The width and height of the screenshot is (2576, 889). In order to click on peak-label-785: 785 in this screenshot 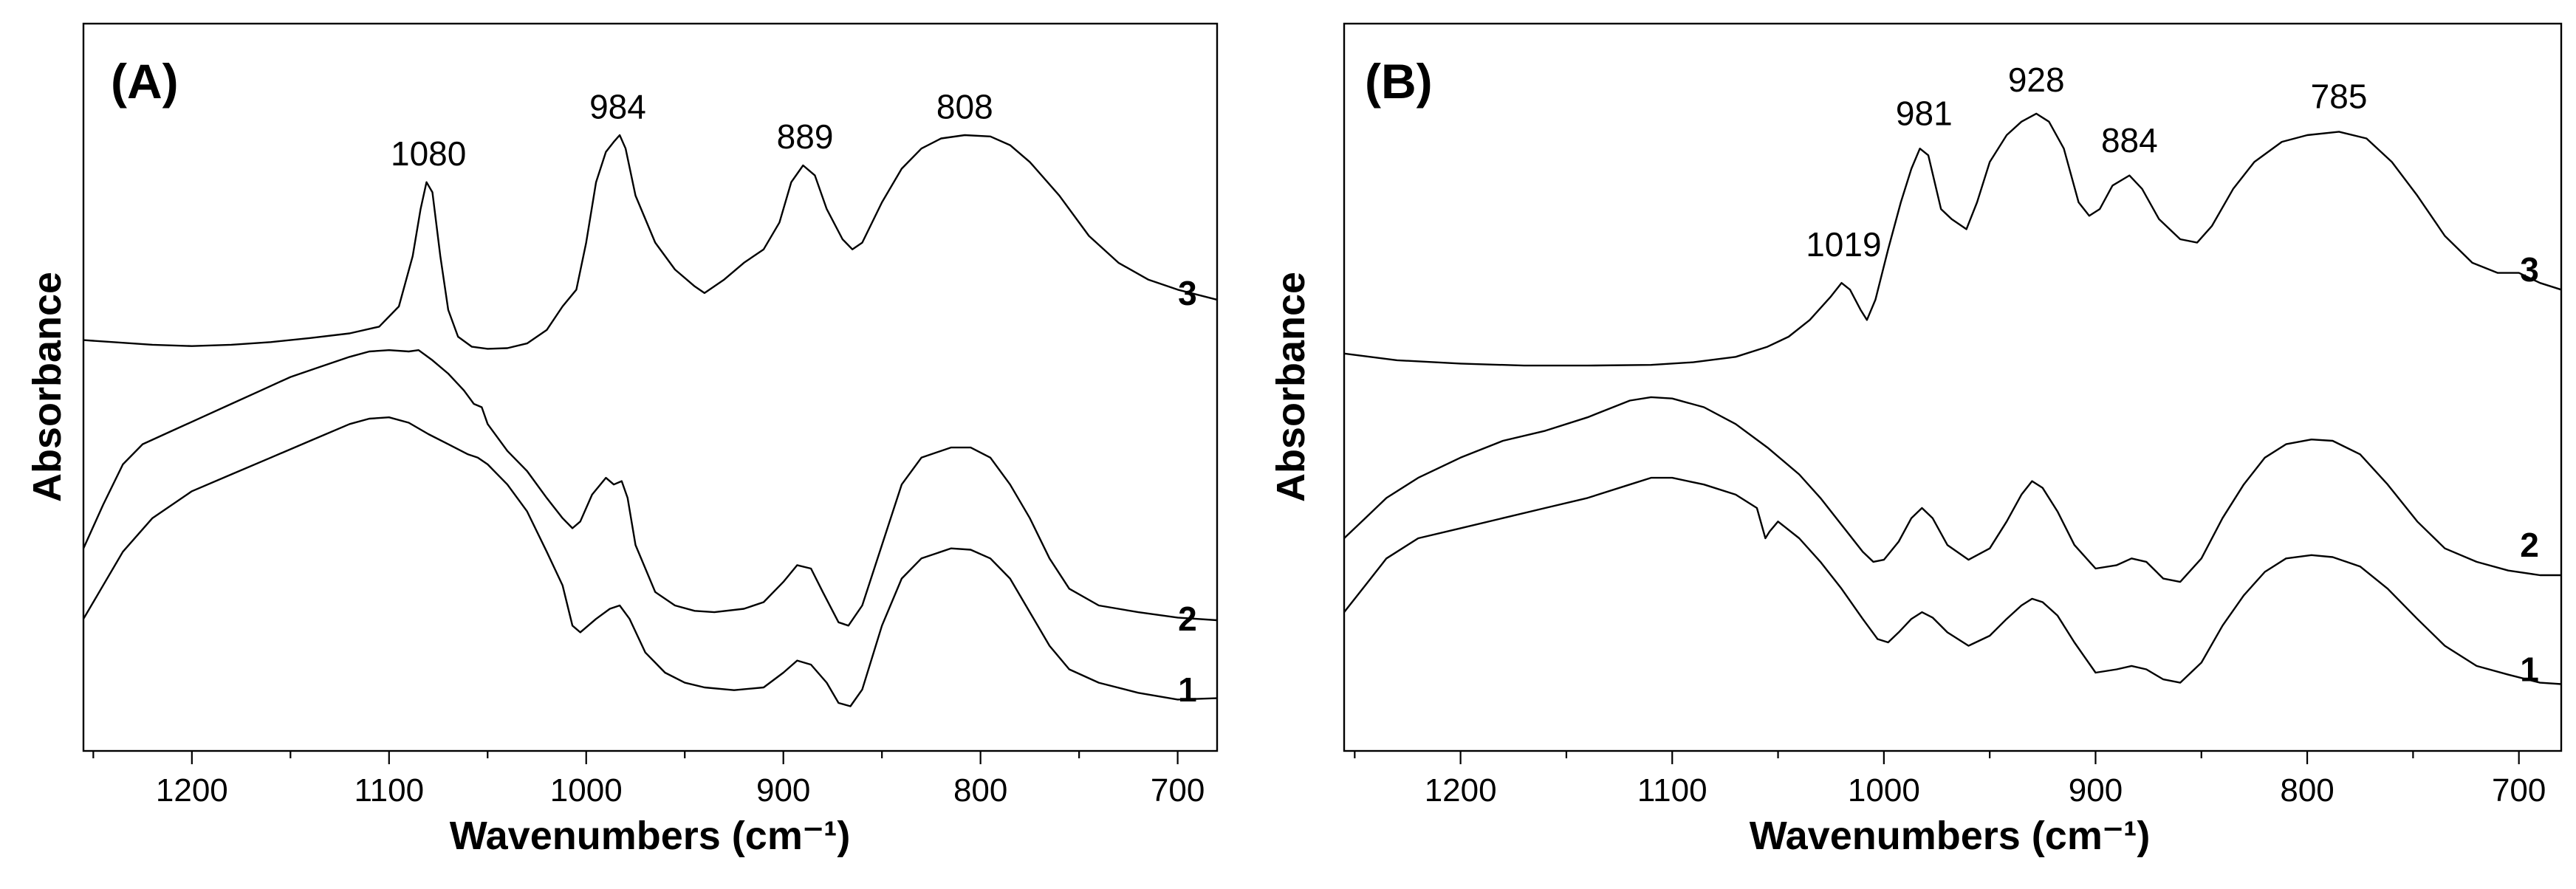, I will do `click(2339, 97)`.